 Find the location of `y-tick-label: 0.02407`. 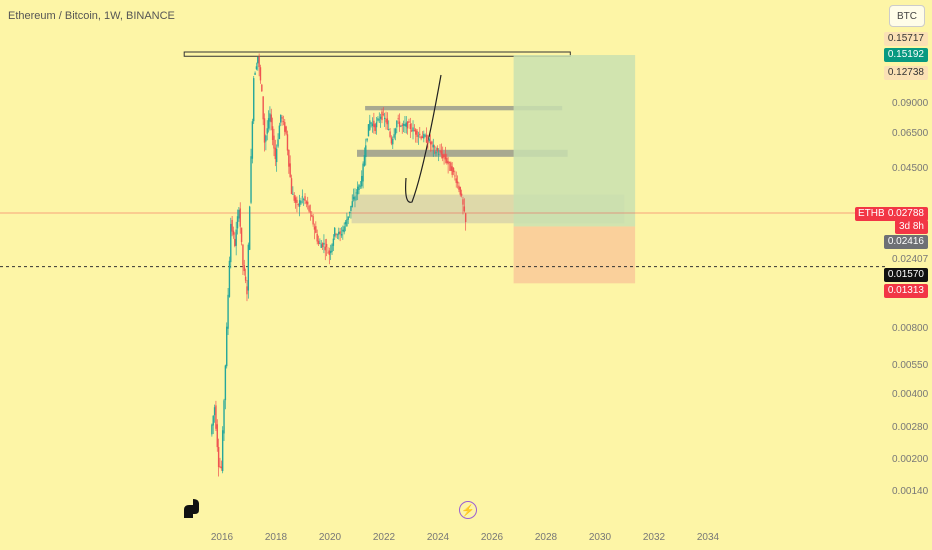

y-tick-label: 0.02407 is located at coordinates (910, 259).